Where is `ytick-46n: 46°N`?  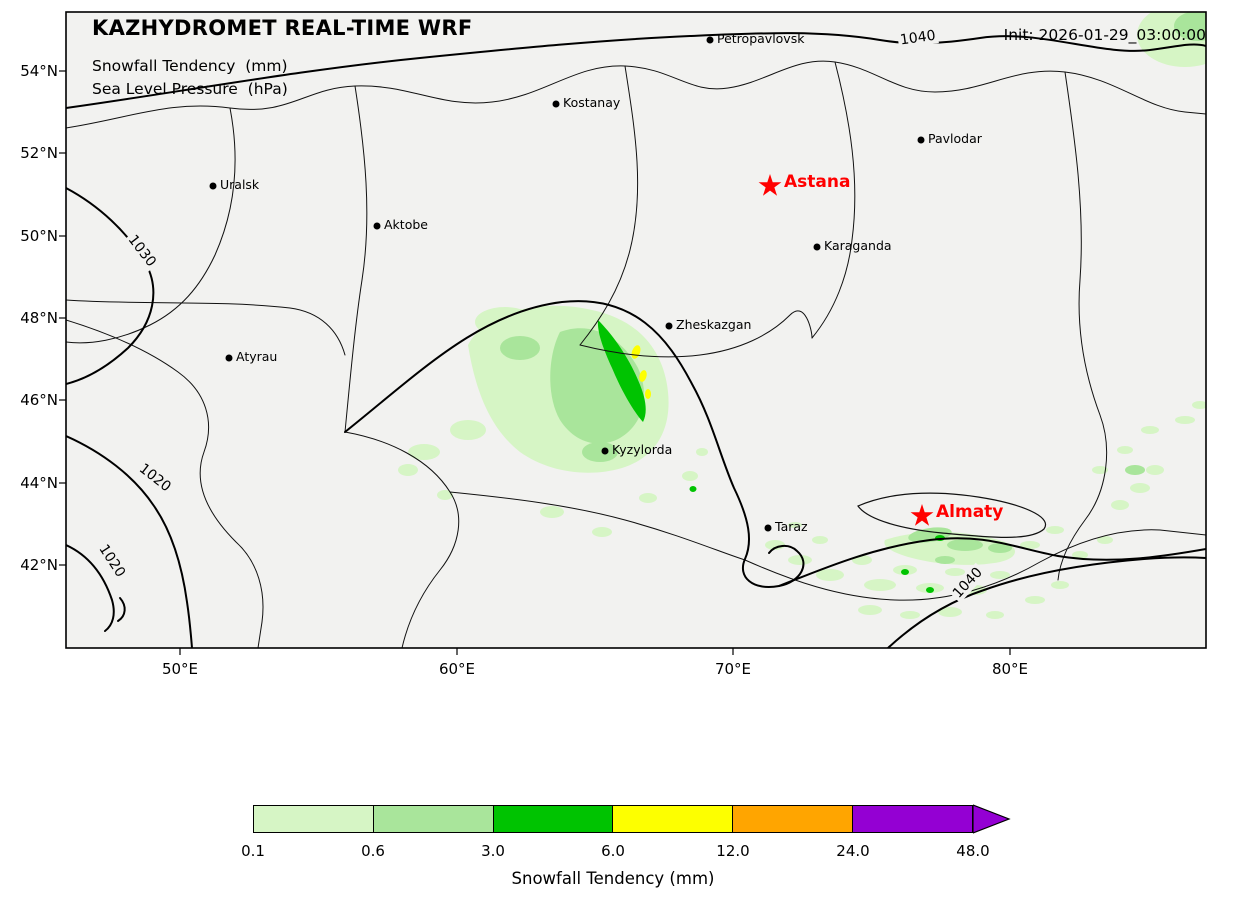
ytick-46n: 46°N is located at coordinates (39, 400).